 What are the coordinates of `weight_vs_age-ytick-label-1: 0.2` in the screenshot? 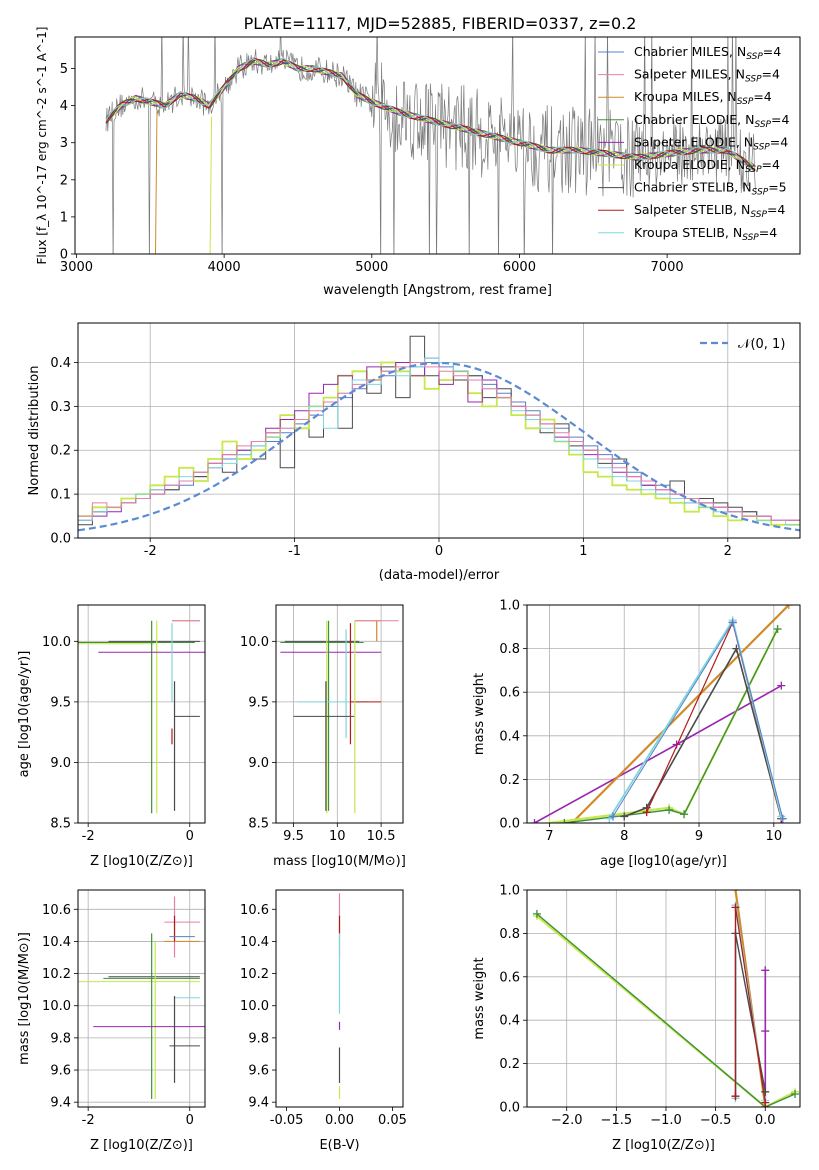 It's located at (509, 780).